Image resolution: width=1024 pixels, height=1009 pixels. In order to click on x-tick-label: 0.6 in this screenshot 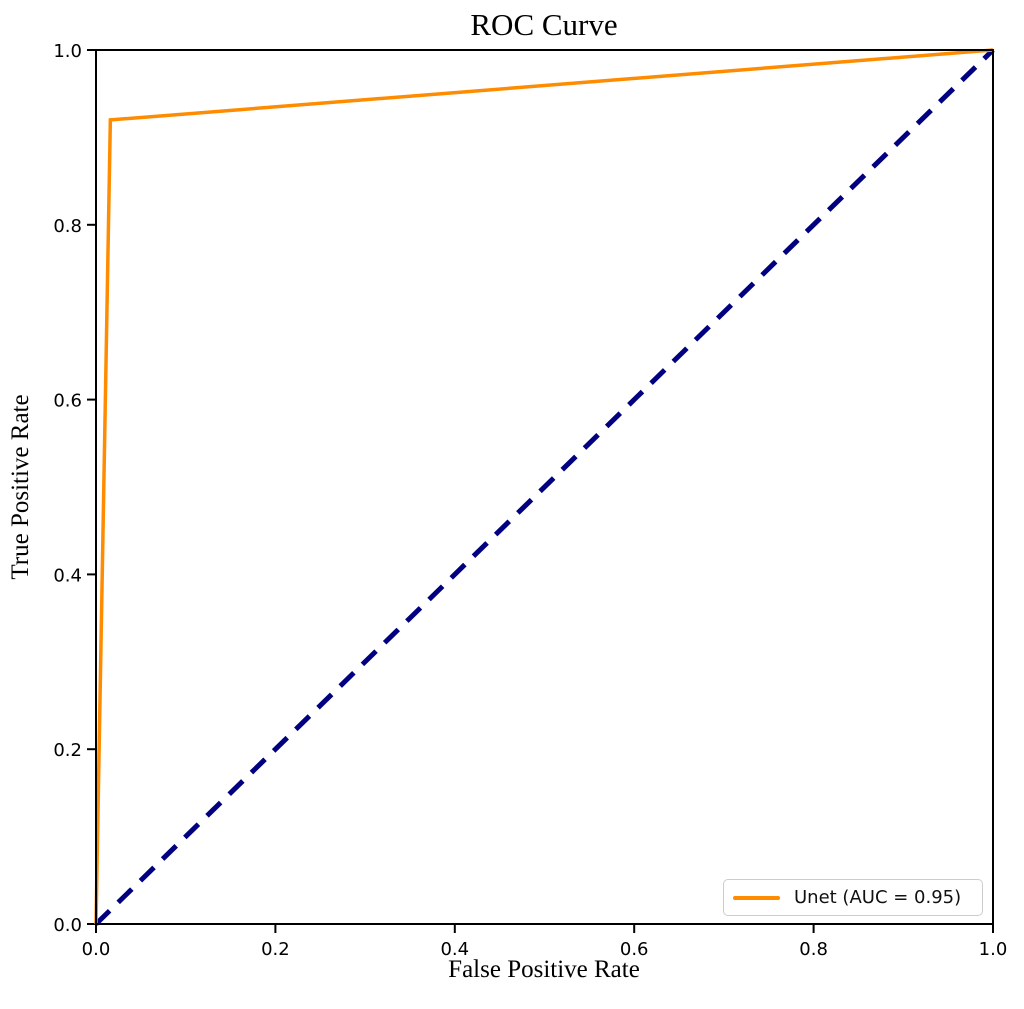, I will do `click(634, 949)`.